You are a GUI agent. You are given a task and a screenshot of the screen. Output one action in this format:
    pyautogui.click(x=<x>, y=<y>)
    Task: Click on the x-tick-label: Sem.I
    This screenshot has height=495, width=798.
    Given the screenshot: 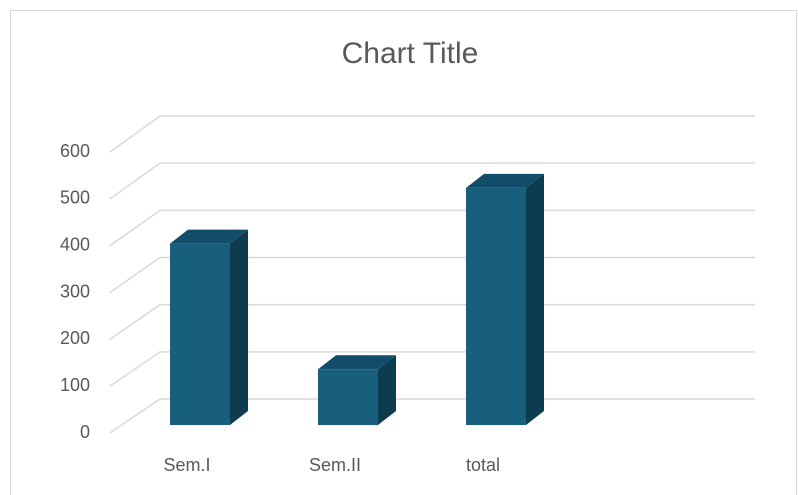 What is the action you would take?
    pyautogui.click(x=186, y=465)
    